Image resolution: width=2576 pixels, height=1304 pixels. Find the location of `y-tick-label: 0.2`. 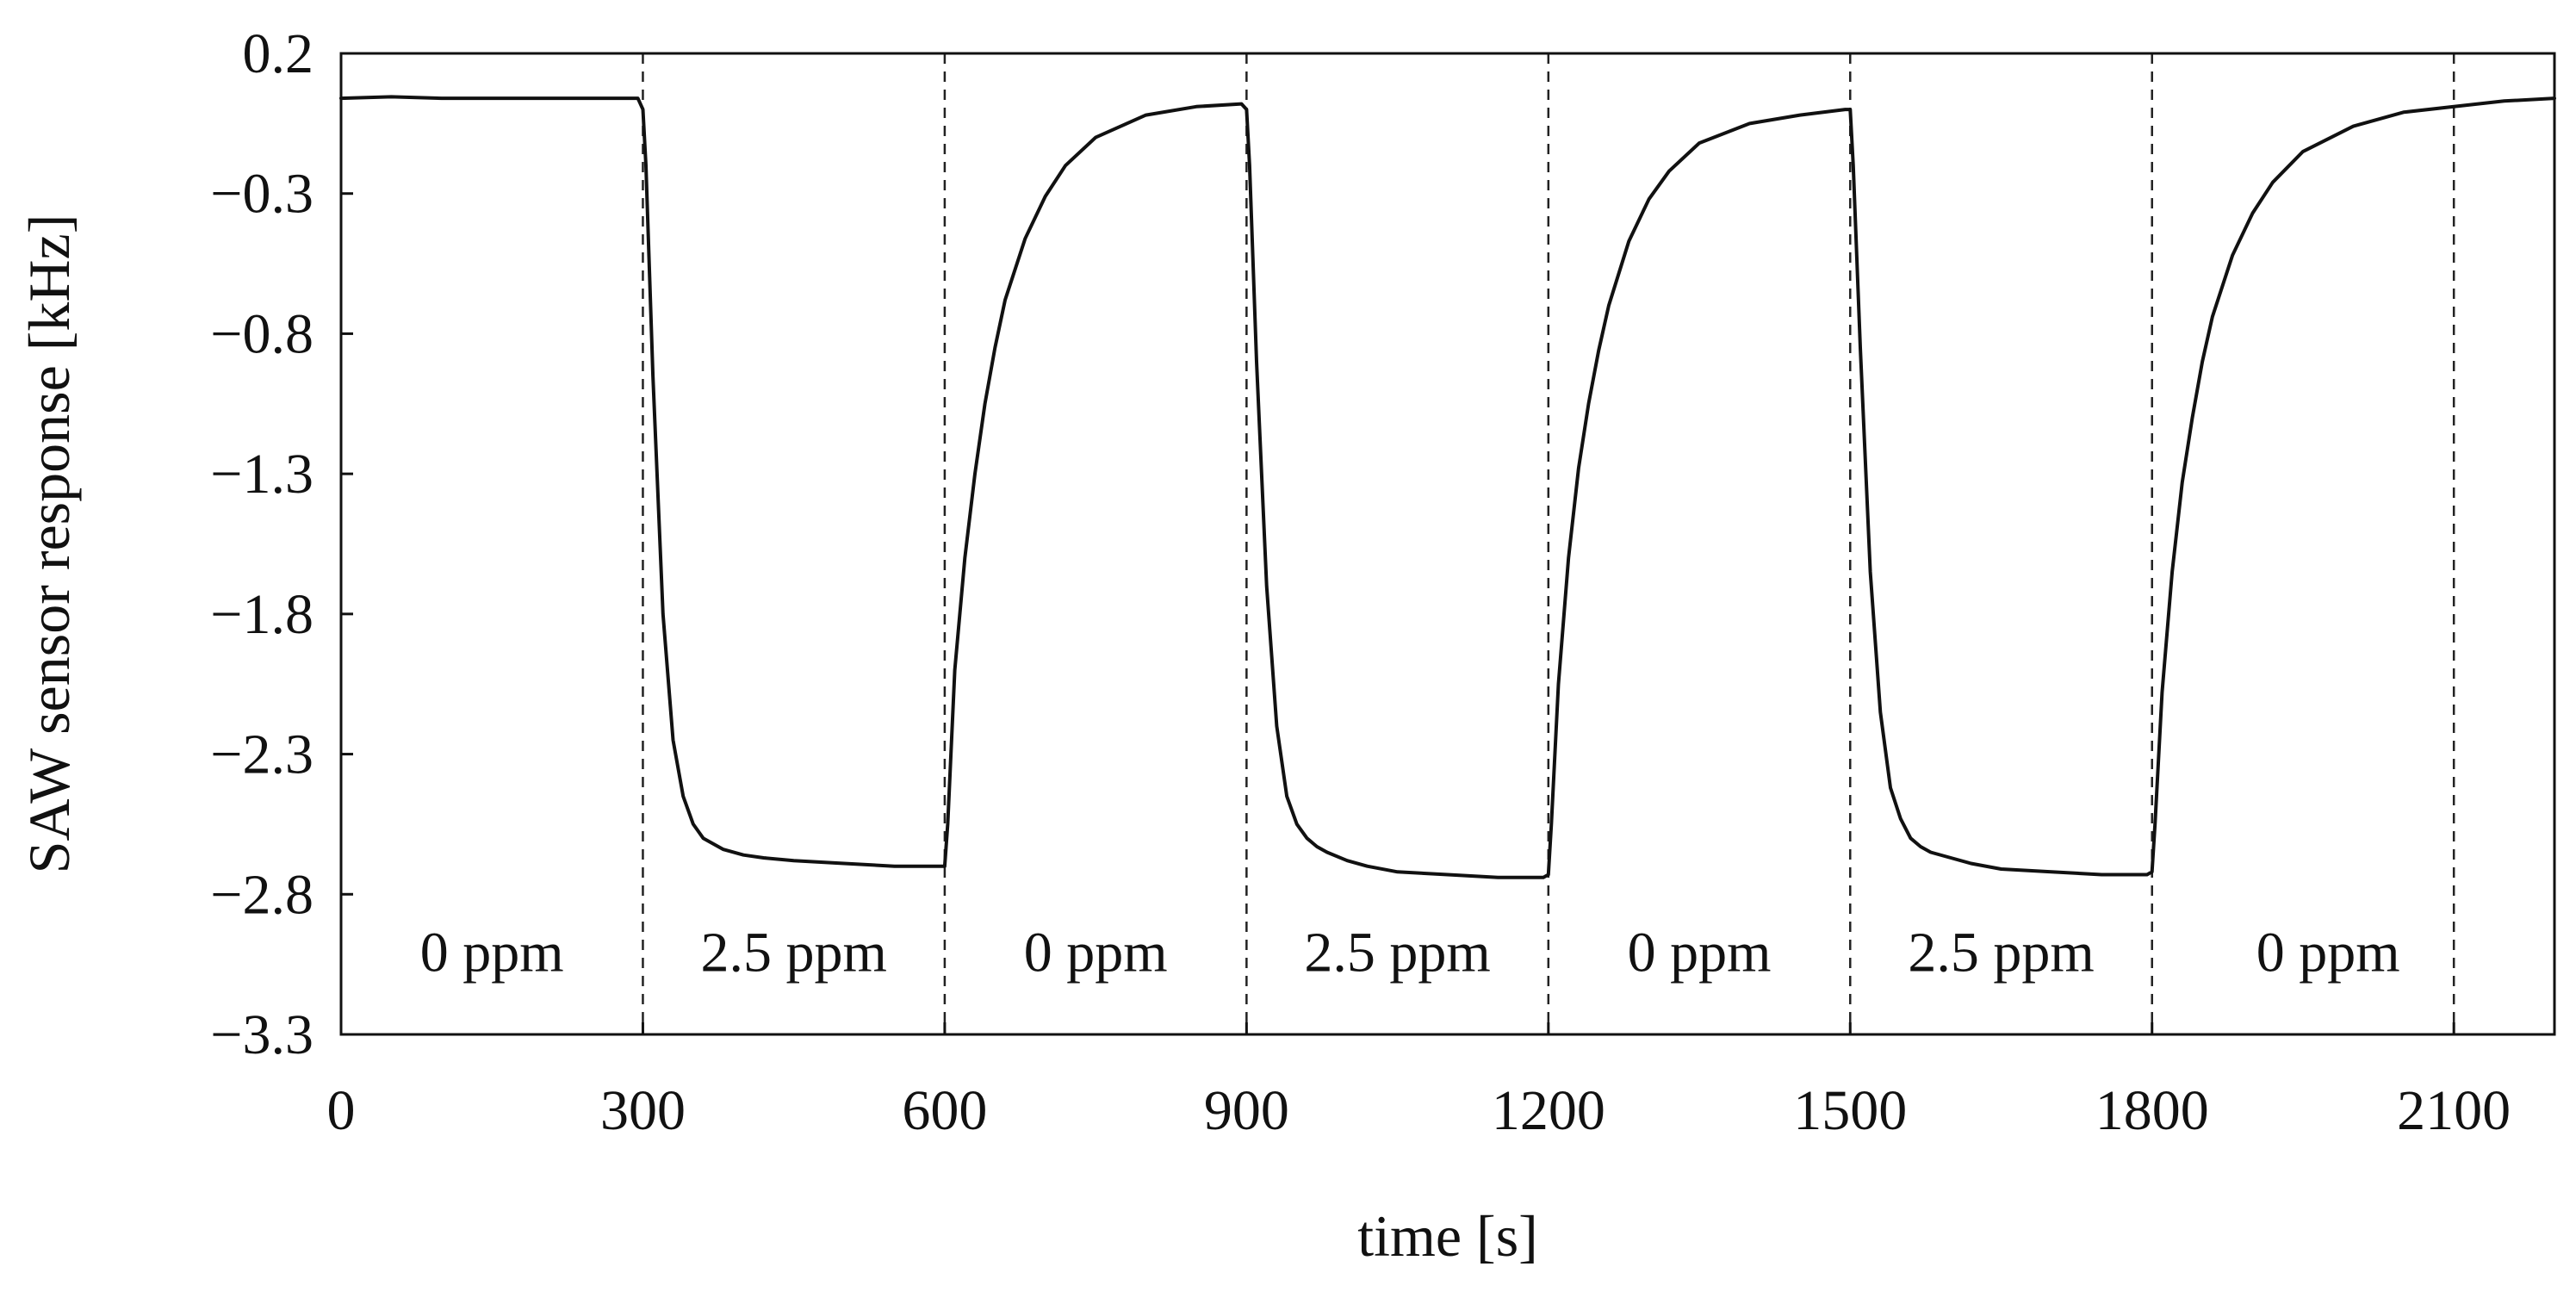

y-tick-label: 0.2 is located at coordinates (279, 54).